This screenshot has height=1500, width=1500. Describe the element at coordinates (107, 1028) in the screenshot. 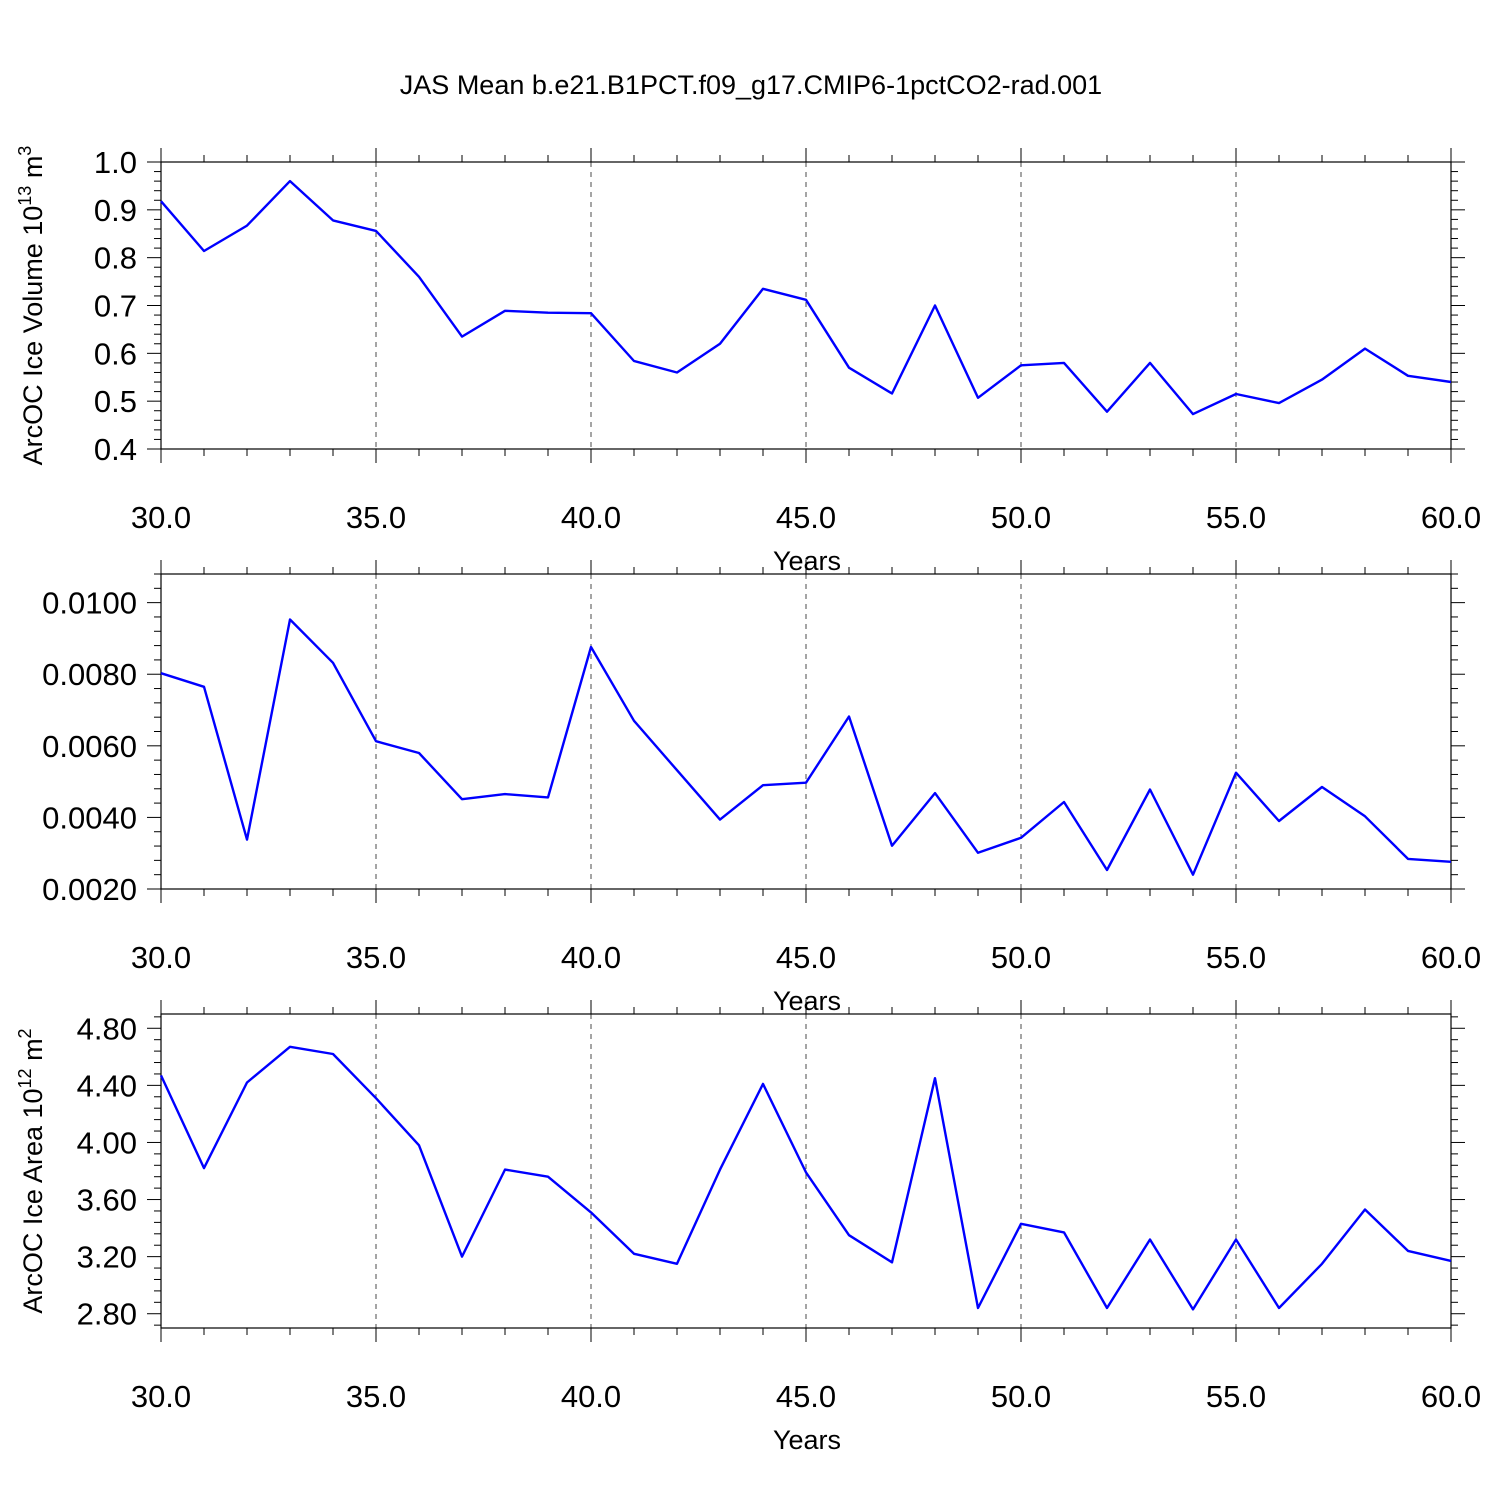

I see `y-tick-label: 4.80` at that location.